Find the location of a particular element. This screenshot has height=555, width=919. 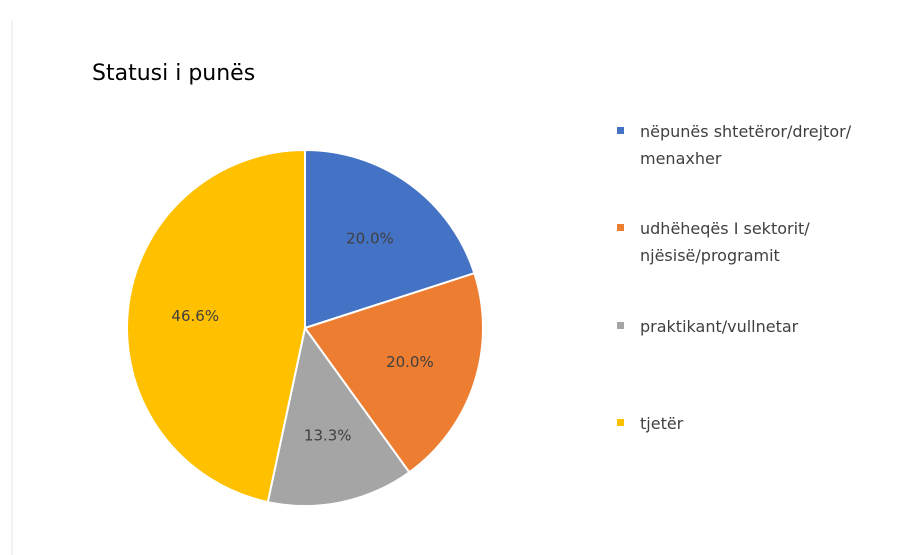

data-label: 46.6% is located at coordinates (195, 316).